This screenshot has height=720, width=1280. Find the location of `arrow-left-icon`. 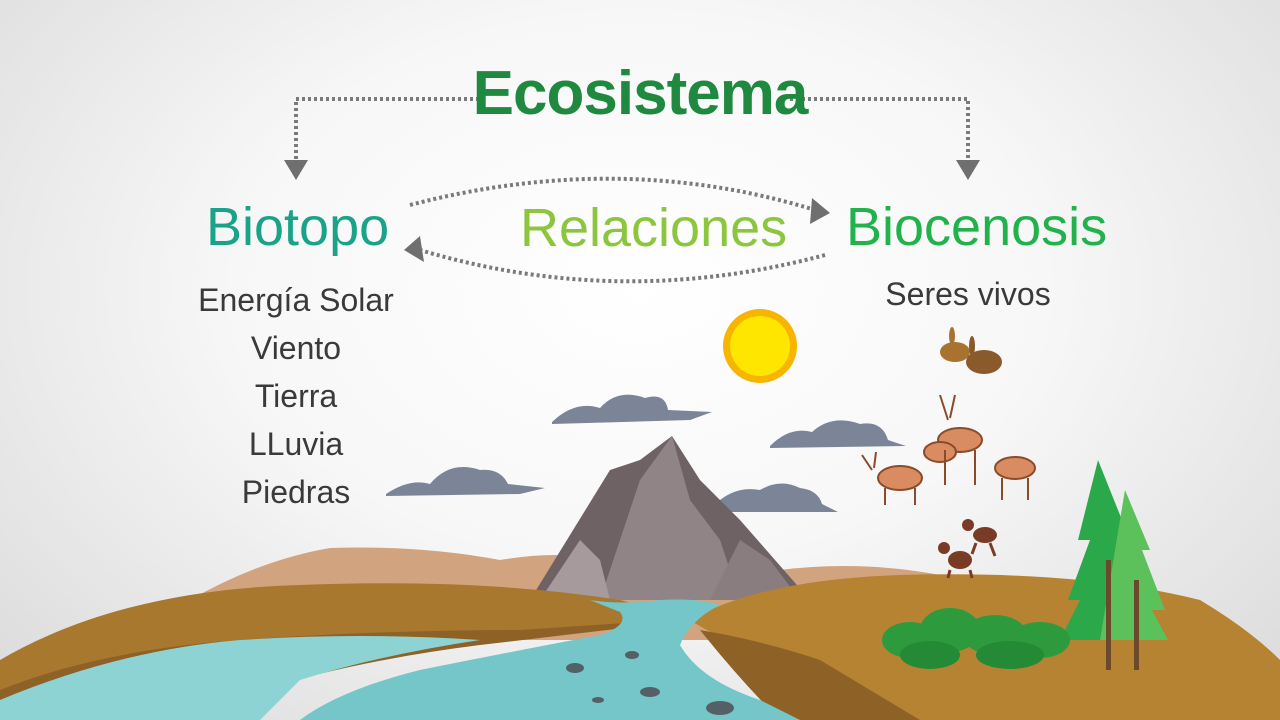

arrow-left-icon is located at coordinates (414, 249).